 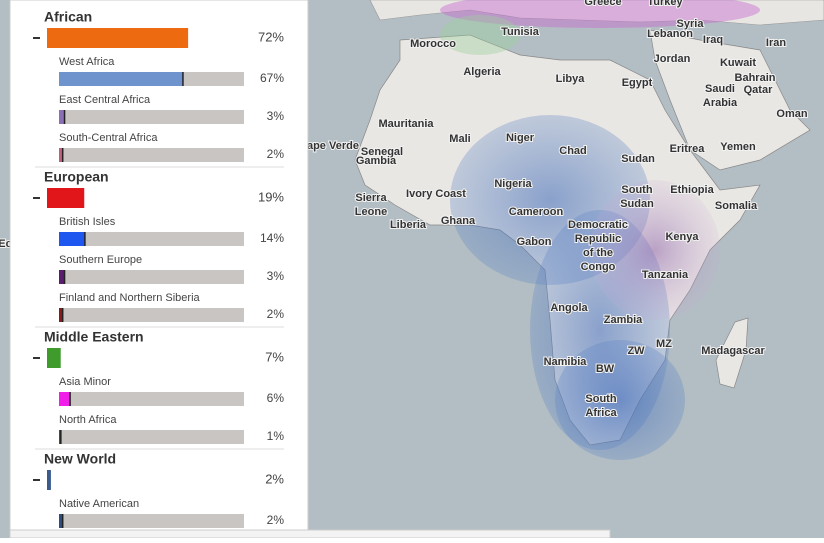 What do you see at coordinates (691, 24) in the screenshot?
I see `map-label: Syria` at bounding box center [691, 24].